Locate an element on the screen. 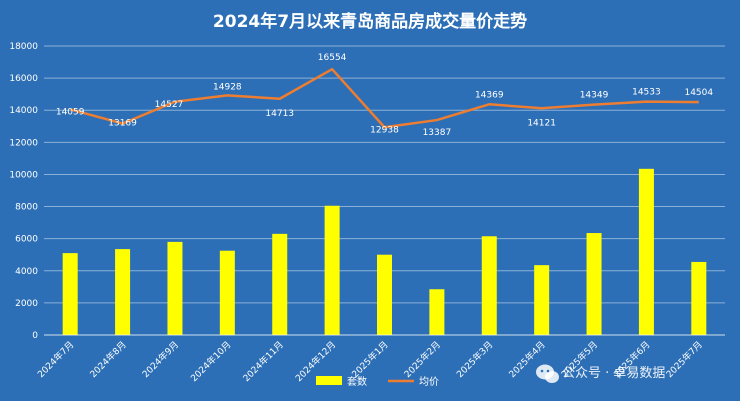  line-data-label: 13387 is located at coordinates (437, 133).